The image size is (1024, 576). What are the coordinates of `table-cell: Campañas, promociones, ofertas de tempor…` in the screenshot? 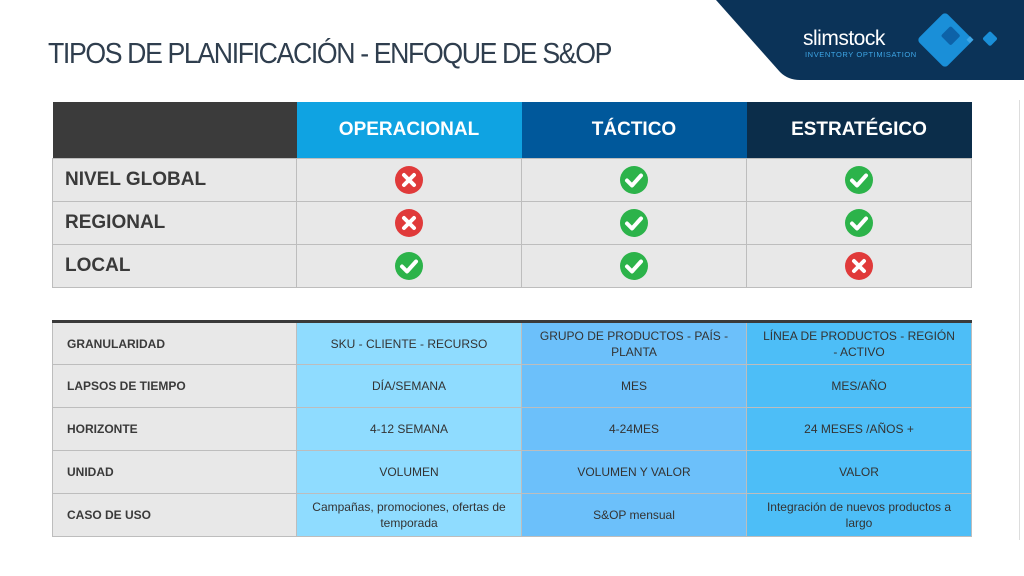 It's located at (409, 515).